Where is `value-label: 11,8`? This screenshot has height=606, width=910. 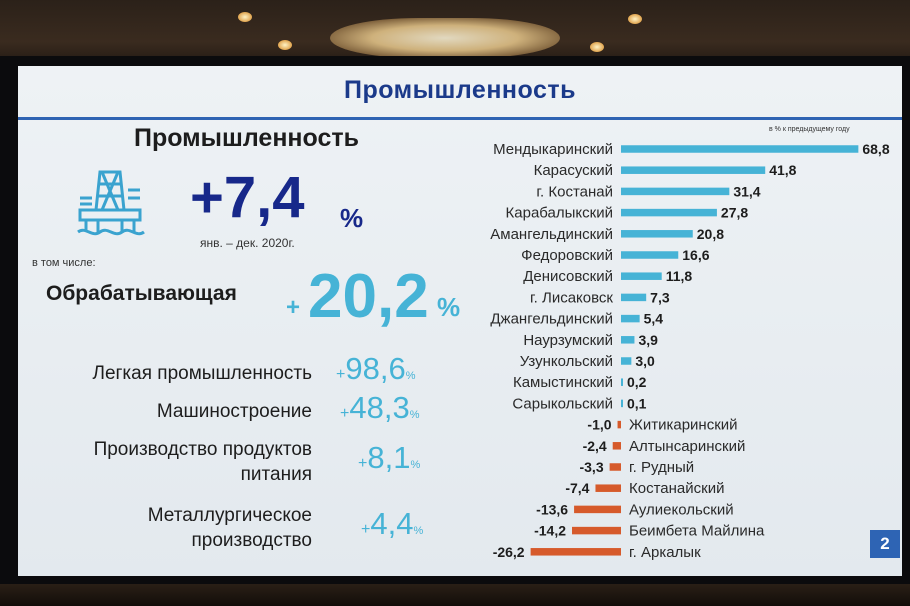 value-label: 11,8 is located at coordinates (679, 276).